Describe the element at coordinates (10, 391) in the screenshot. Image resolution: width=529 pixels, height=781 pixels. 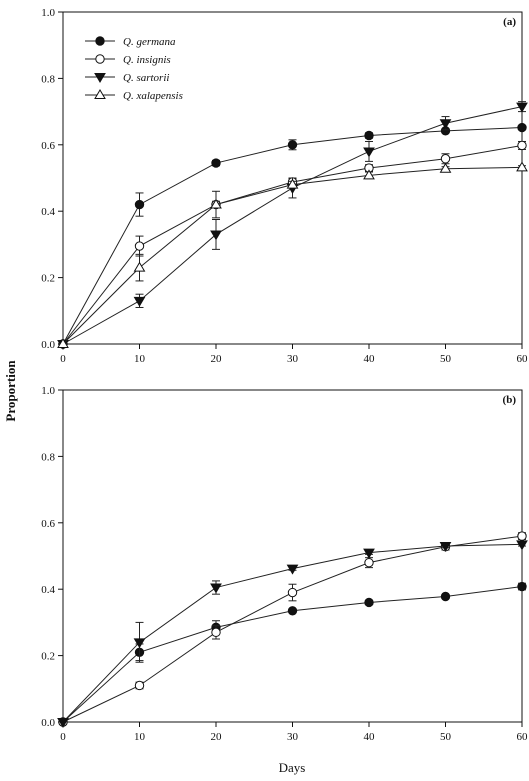
I see `y-axis-title: Proportion` at that location.